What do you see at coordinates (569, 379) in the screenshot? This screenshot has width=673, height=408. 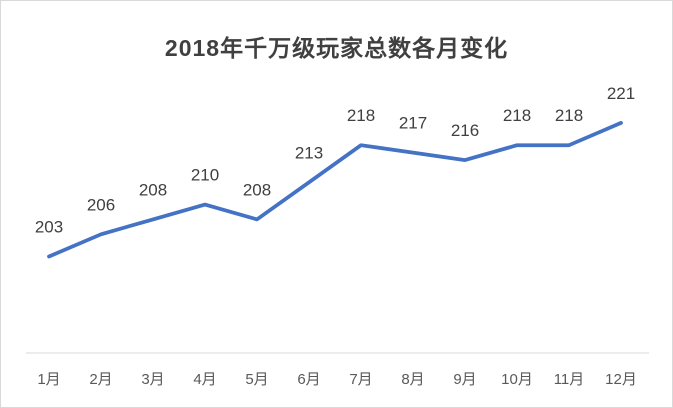 I see `x-axis-label: 11月` at bounding box center [569, 379].